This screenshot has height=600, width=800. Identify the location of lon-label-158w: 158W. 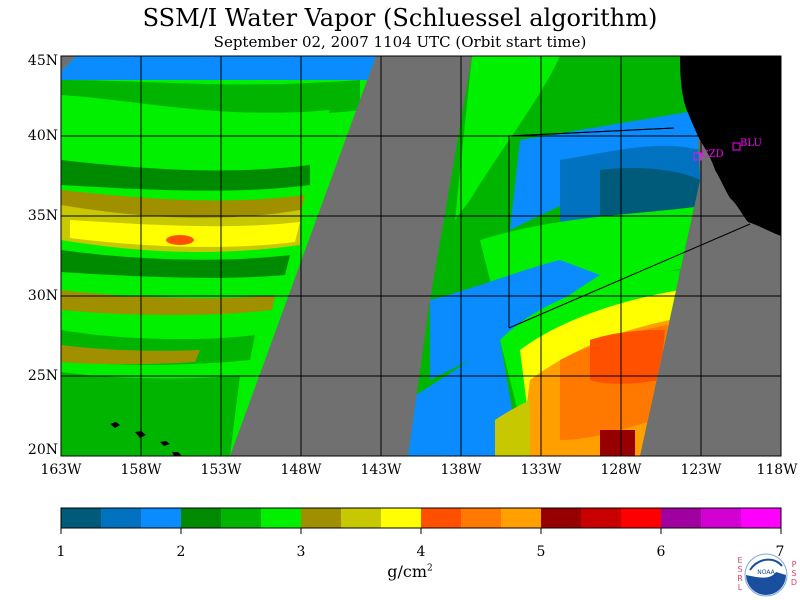
(141, 470).